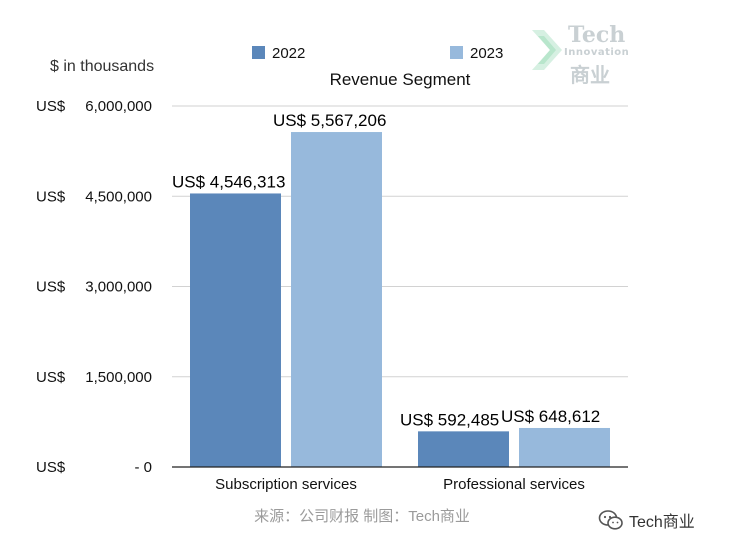 This screenshot has height=550, width=732. Describe the element at coordinates (329, 120) in the screenshot. I see `data-label-2023-0: US$ 5,567,206` at that location.